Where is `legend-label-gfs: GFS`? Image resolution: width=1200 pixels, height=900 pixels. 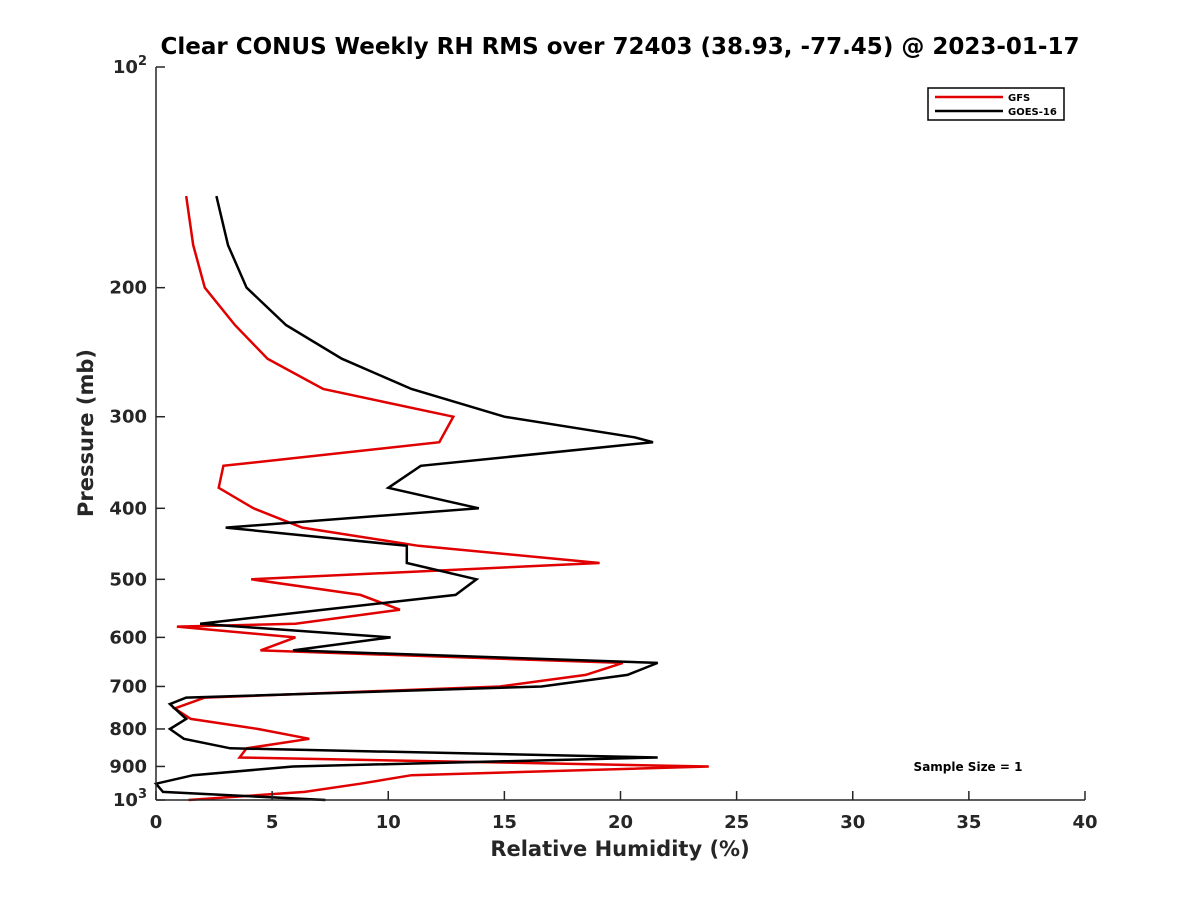 legend-label-gfs: GFS is located at coordinates (1019, 98).